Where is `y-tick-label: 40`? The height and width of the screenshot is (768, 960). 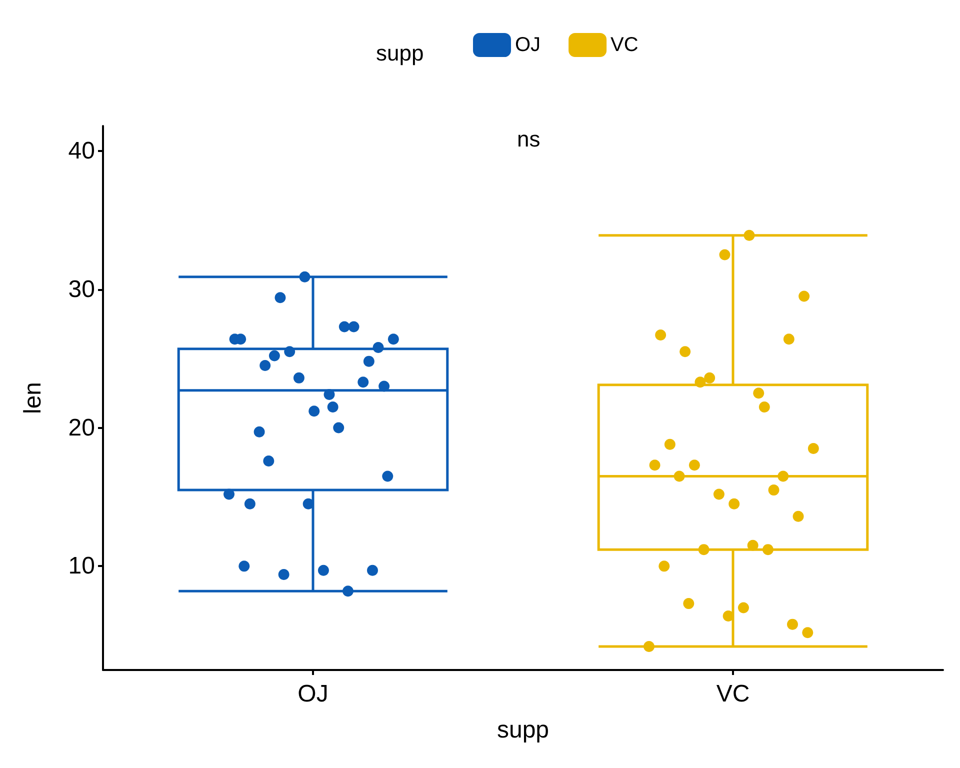 y-tick-label: 40 is located at coordinates (81, 150).